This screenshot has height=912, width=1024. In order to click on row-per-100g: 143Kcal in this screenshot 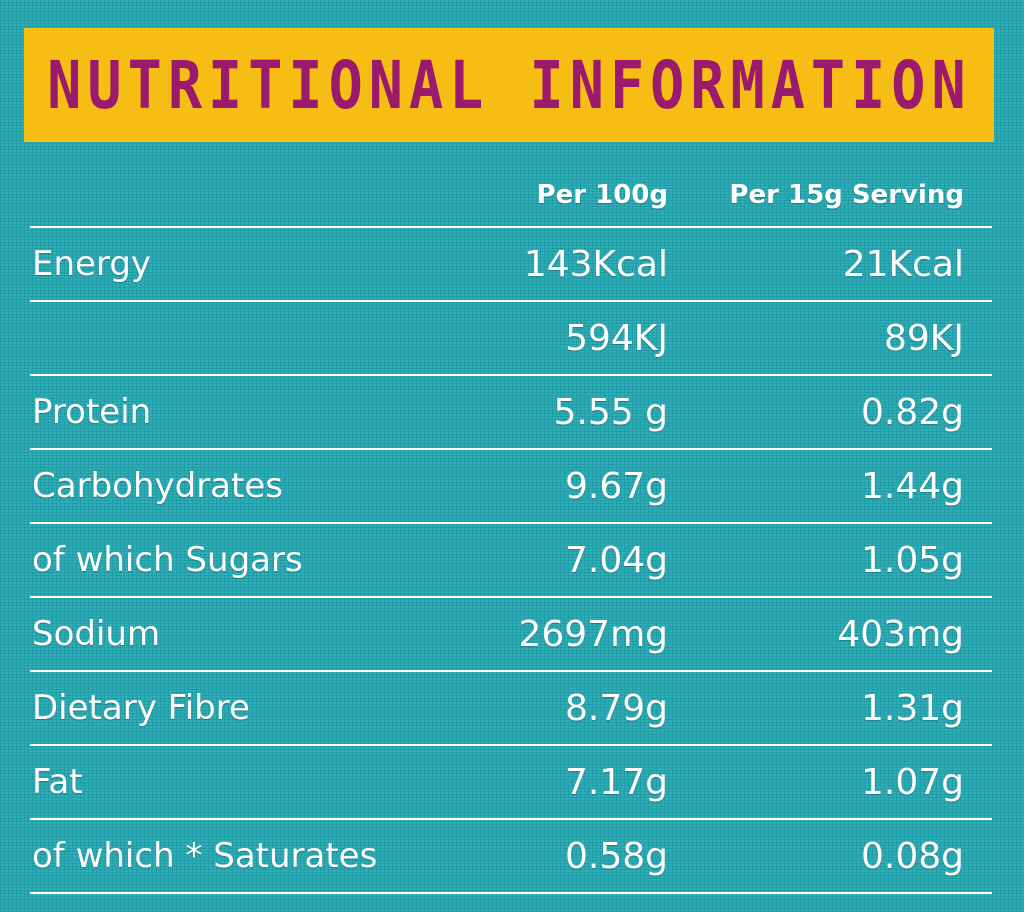, I will do `click(595, 264)`.